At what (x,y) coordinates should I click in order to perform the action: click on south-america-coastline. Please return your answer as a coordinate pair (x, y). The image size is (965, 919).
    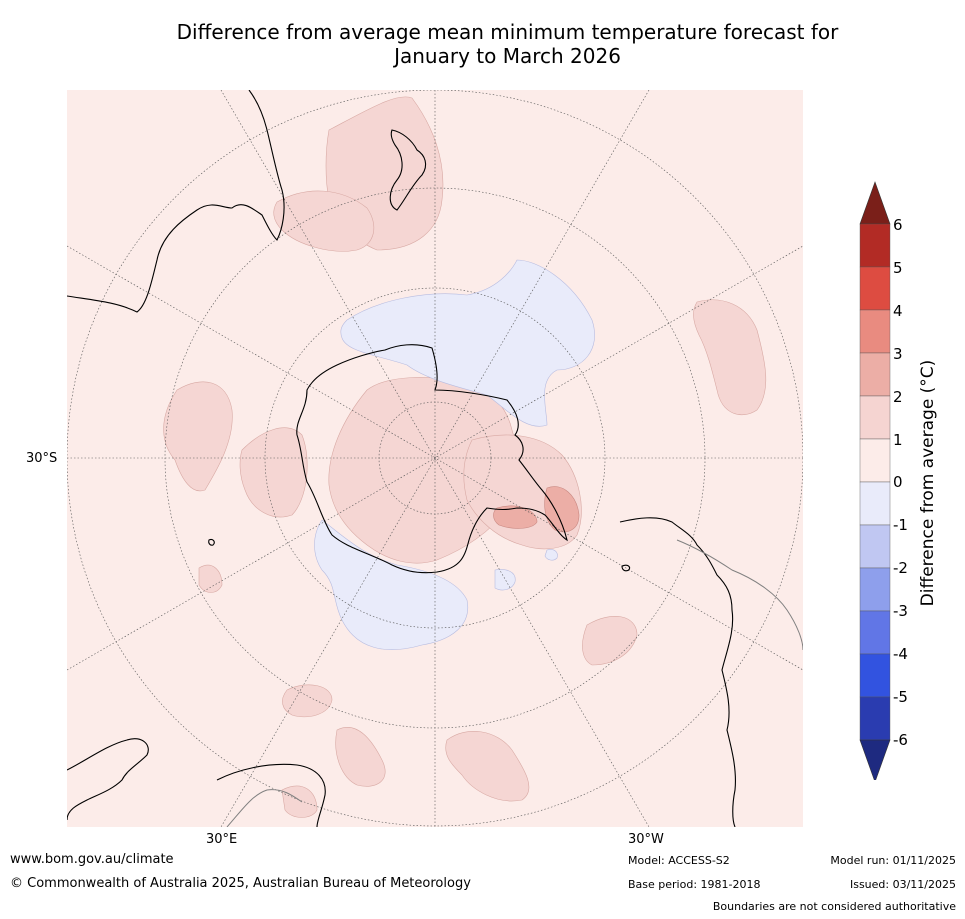
    Looking at the image, I should click on (677, 672).